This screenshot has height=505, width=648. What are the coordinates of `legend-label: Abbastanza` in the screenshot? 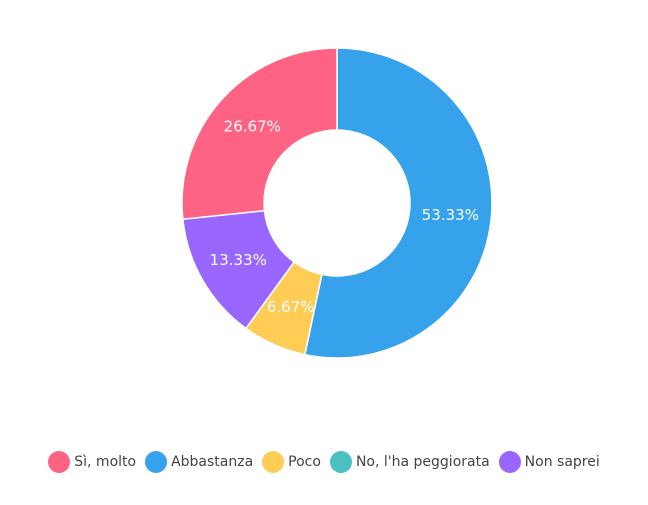 It's located at (212, 462).